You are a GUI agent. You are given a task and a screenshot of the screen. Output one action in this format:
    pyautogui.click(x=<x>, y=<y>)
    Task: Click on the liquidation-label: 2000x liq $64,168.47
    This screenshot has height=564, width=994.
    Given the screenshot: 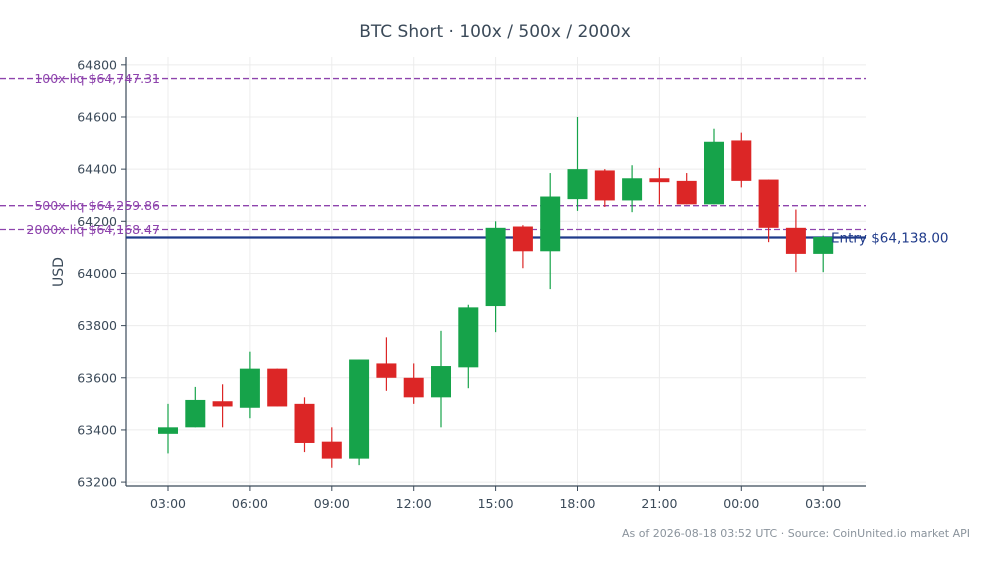 What is the action you would take?
    pyautogui.click(x=93, y=229)
    